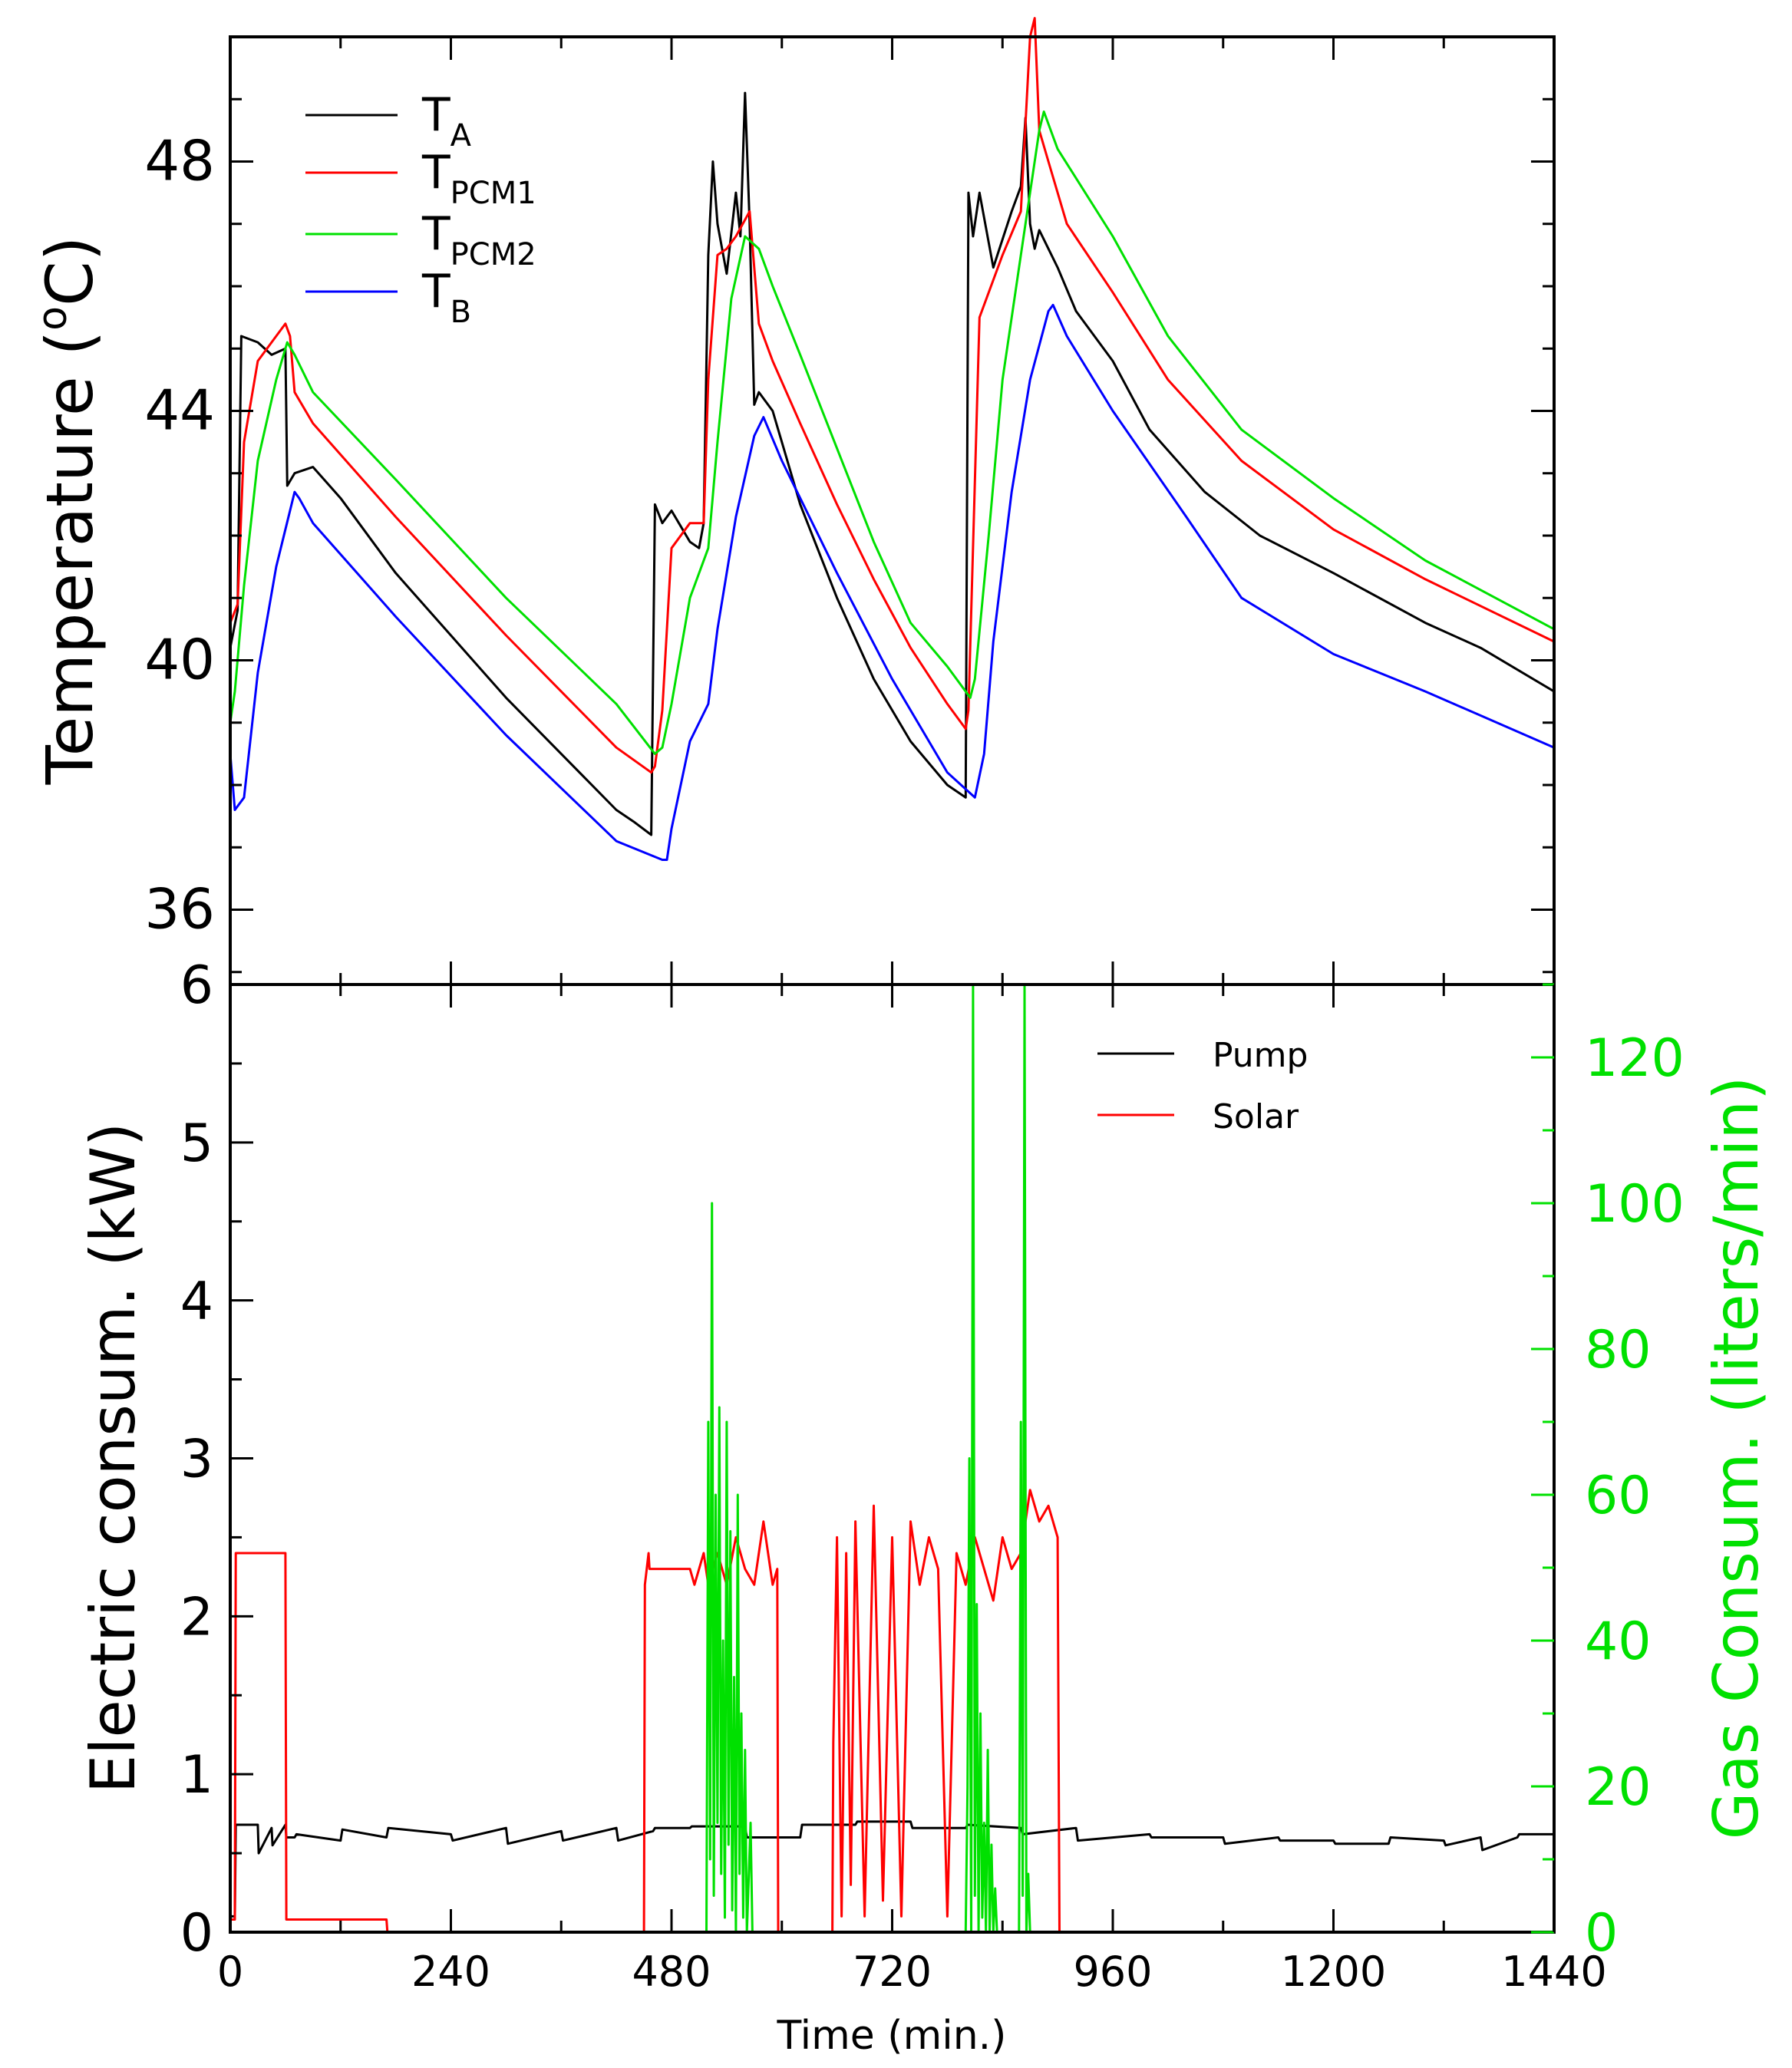 The width and height of the screenshot is (1792, 2068). What do you see at coordinates (892, 1869) in the screenshot?
I see `series-line-pump` at bounding box center [892, 1869].